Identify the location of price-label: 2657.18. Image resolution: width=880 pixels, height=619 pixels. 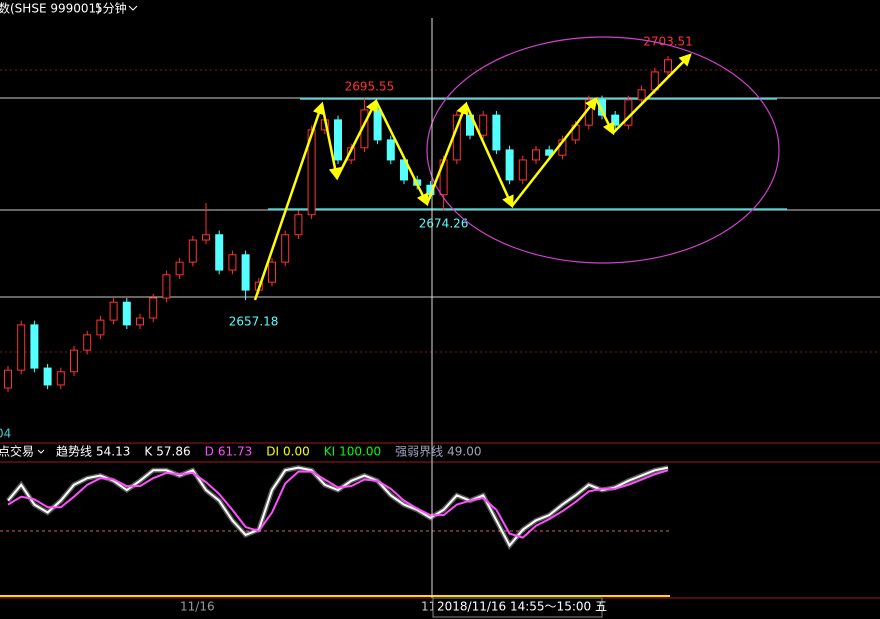
(254, 322).